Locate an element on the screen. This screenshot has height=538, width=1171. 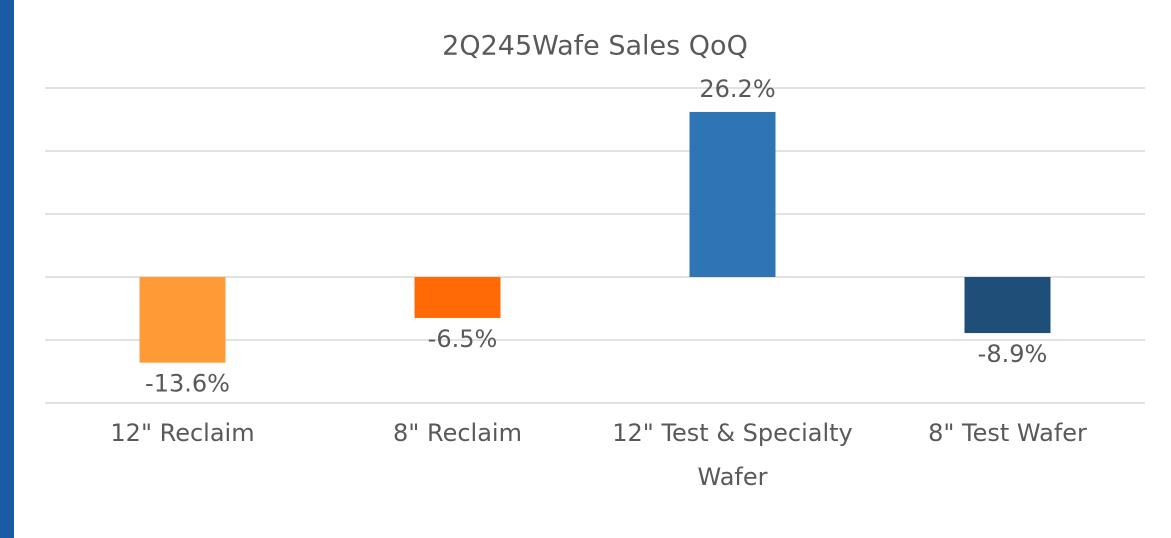
x-tick-label: 8" Reclaim is located at coordinates (457, 433).